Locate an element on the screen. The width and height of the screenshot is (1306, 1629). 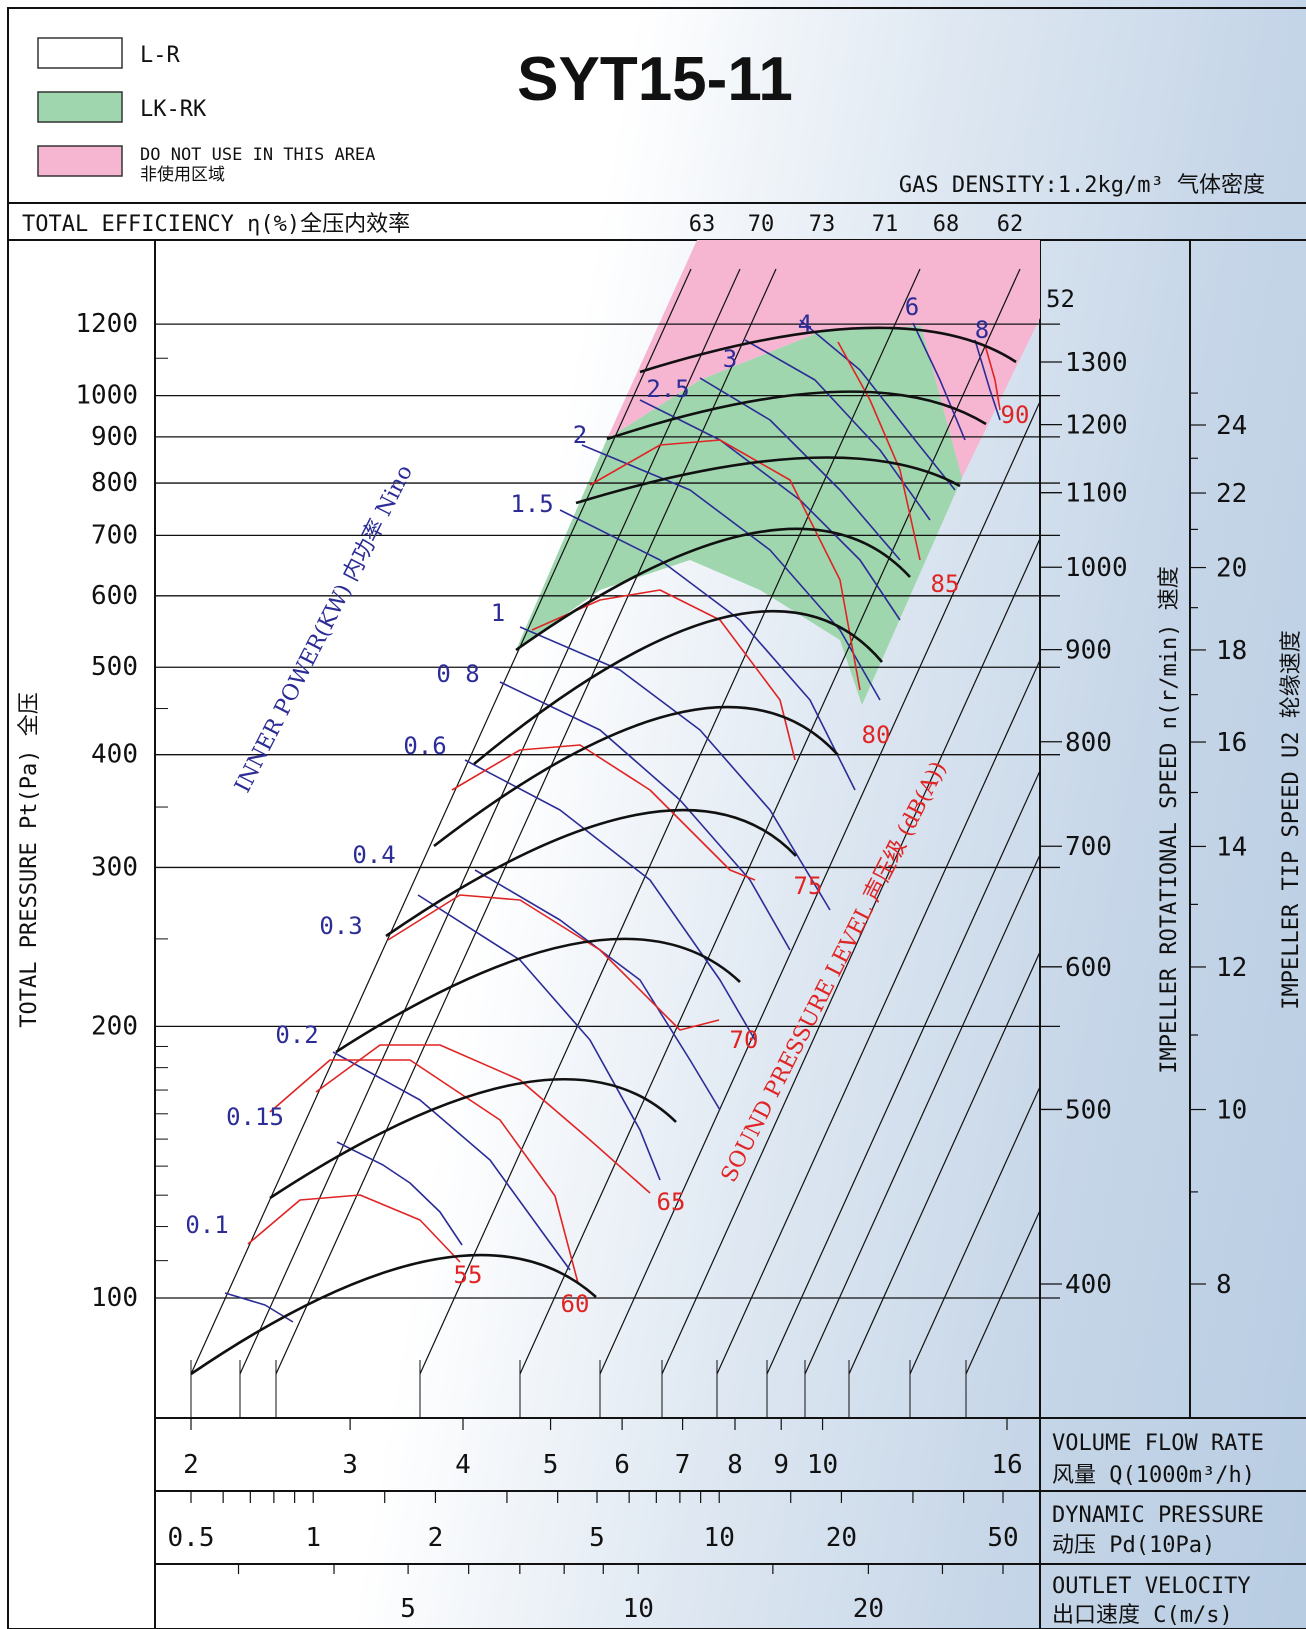
legend: L-R LK-RK DO NOT USE IN THIS AREA 非使用区域 is located at coordinates (206, 111).